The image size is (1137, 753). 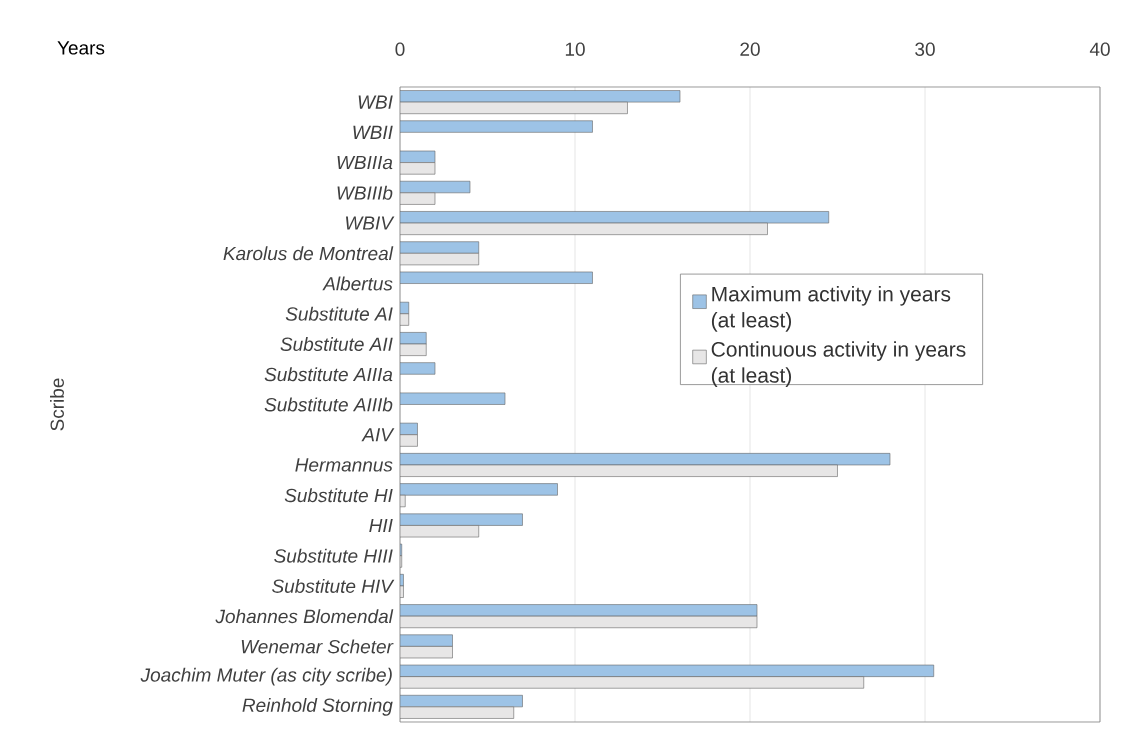 What do you see at coordinates (266, 676) in the screenshot?
I see `y-tick-label: Joachim Muter (as city scribe)` at bounding box center [266, 676].